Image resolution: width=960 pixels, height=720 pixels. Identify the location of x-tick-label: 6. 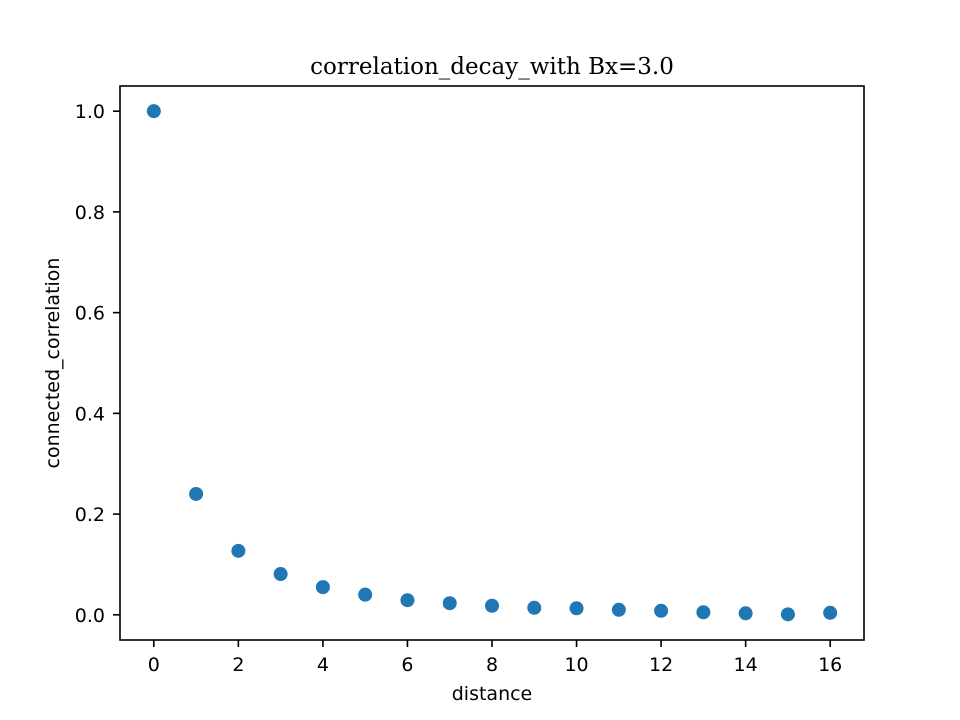
(407, 665).